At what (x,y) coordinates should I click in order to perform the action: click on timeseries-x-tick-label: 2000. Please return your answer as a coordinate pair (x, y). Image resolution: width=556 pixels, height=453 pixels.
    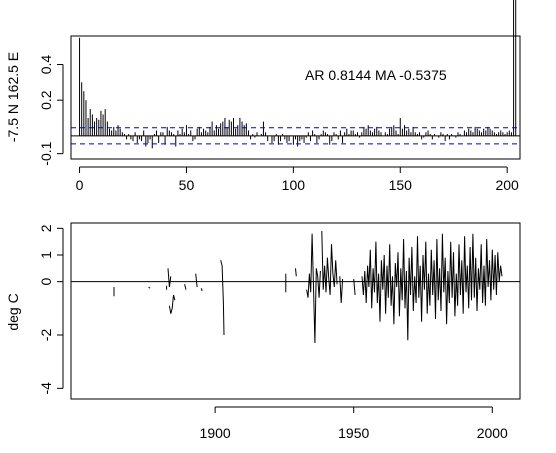
    Looking at the image, I should click on (492, 433).